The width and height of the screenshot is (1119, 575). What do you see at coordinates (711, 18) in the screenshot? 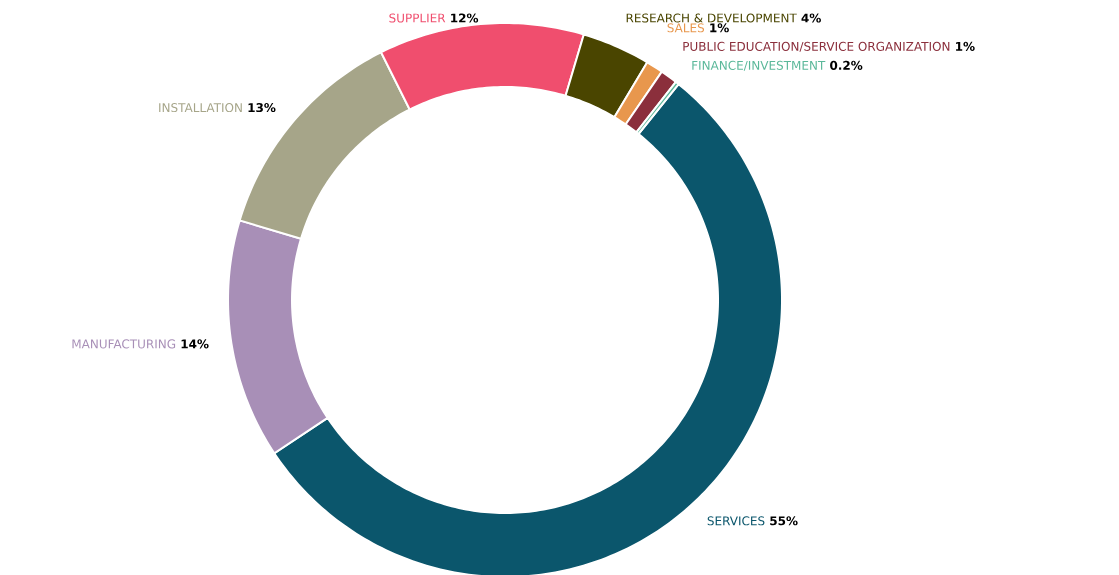
I see `slice-label: RESEARCH & DEVELOPMENT` at bounding box center [711, 18].